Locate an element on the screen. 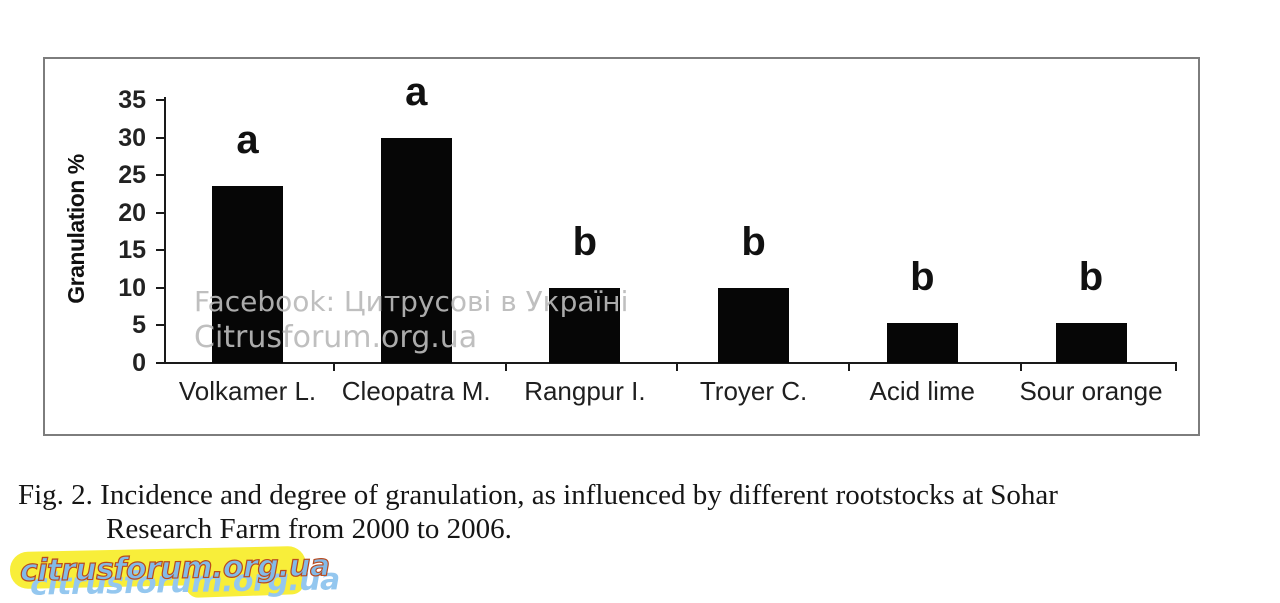 This screenshot has height=603, width=1280. bar-acid-lime is located at coordinates (922, 343).